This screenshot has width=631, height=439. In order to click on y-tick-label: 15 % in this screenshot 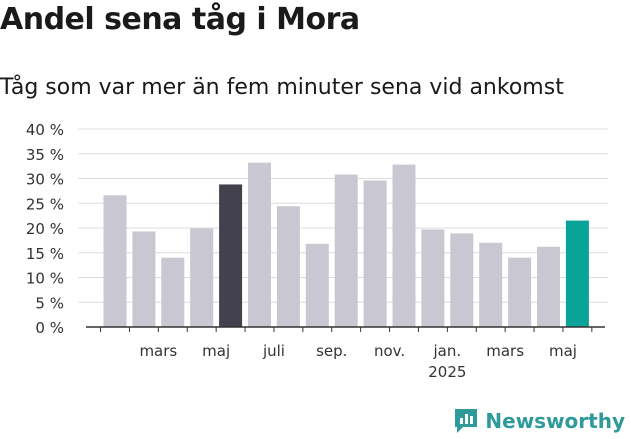, I will do `click(45, 254)`.